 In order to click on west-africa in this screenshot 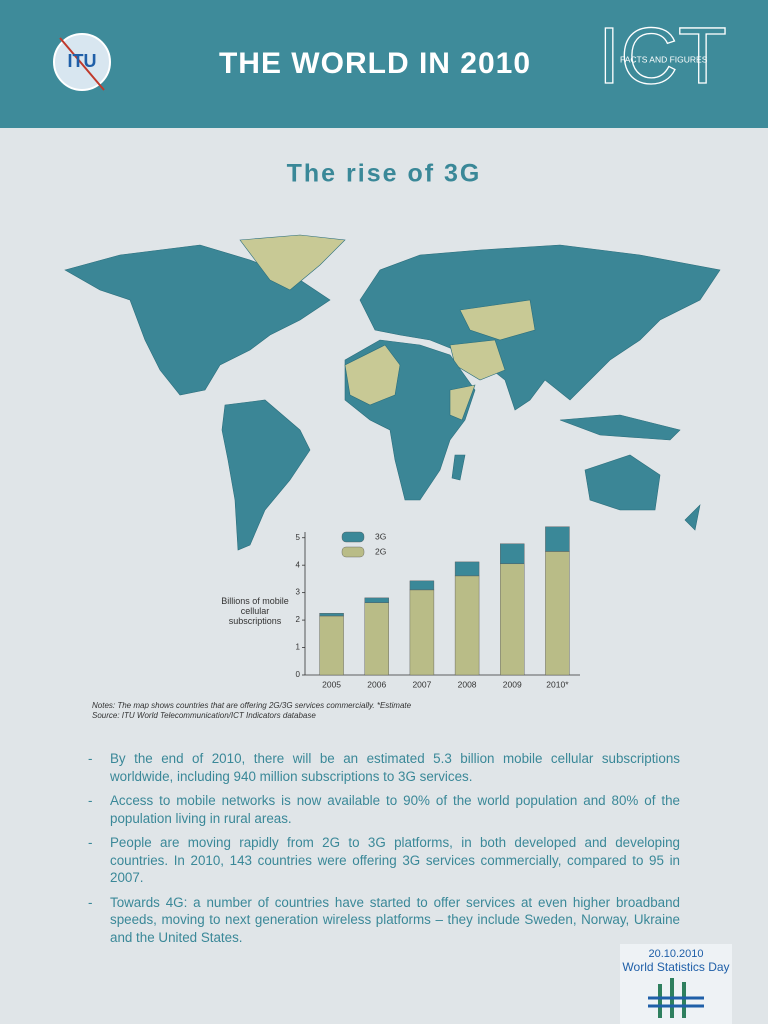, I will do `click(372, 375)`.